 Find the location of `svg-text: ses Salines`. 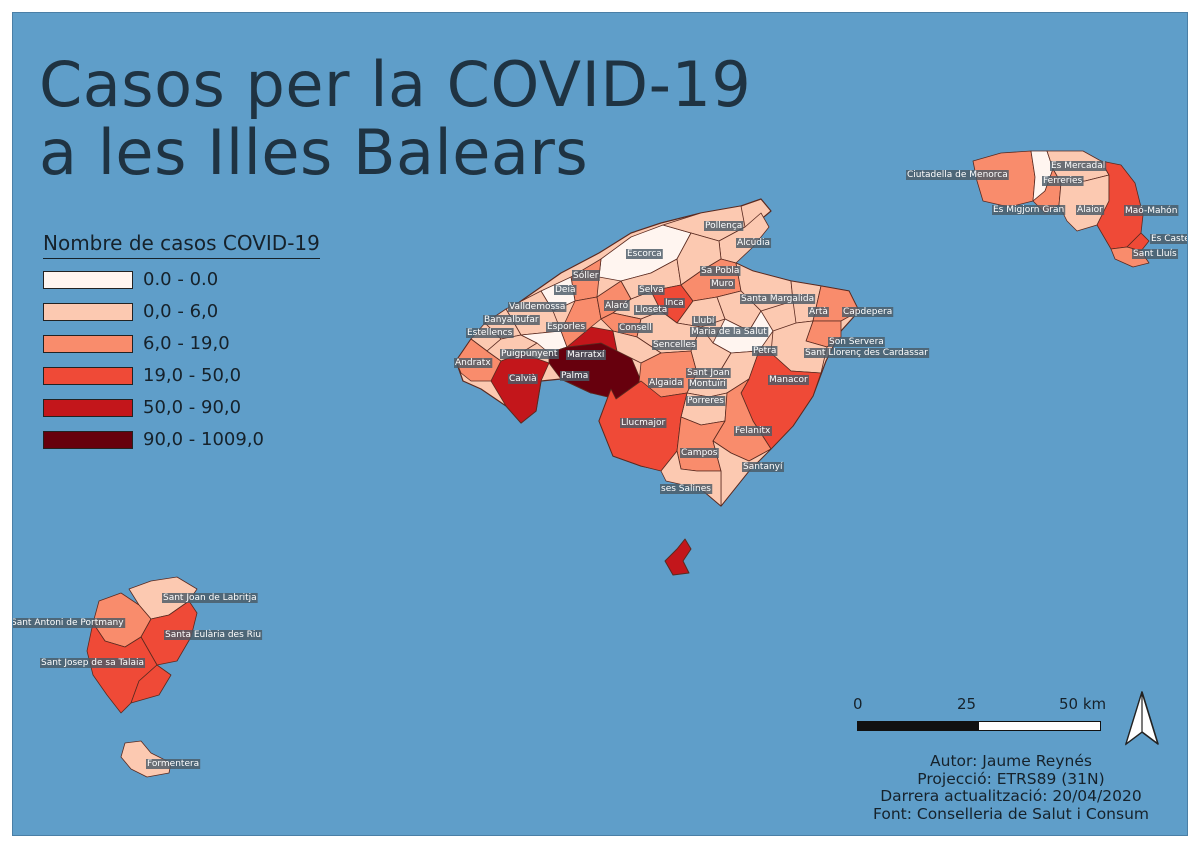

svg-text: ses Salines is located at coordinates (686, 489).